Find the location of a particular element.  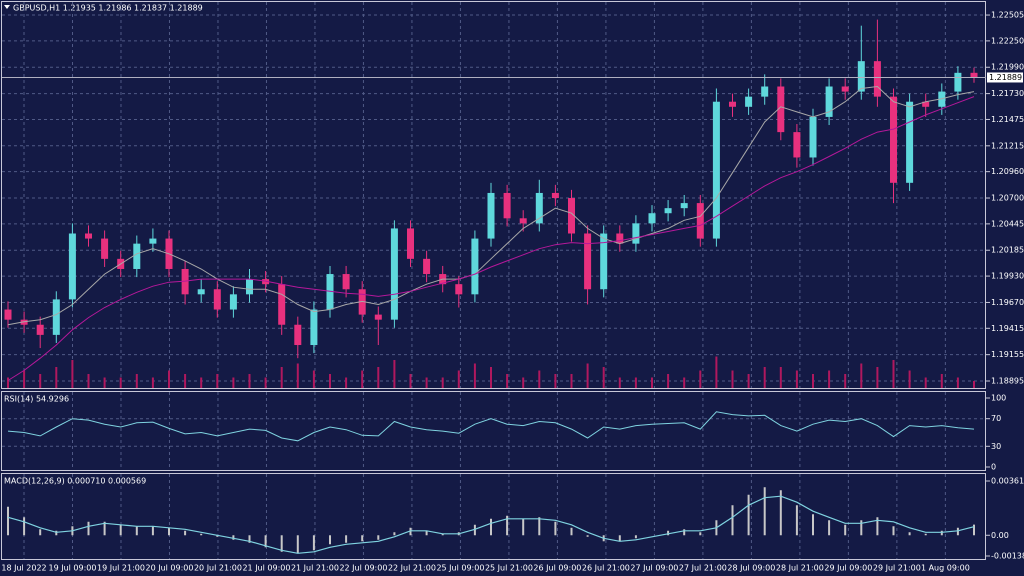

y-tick-label: 30 is located at coordinates (996, 446).